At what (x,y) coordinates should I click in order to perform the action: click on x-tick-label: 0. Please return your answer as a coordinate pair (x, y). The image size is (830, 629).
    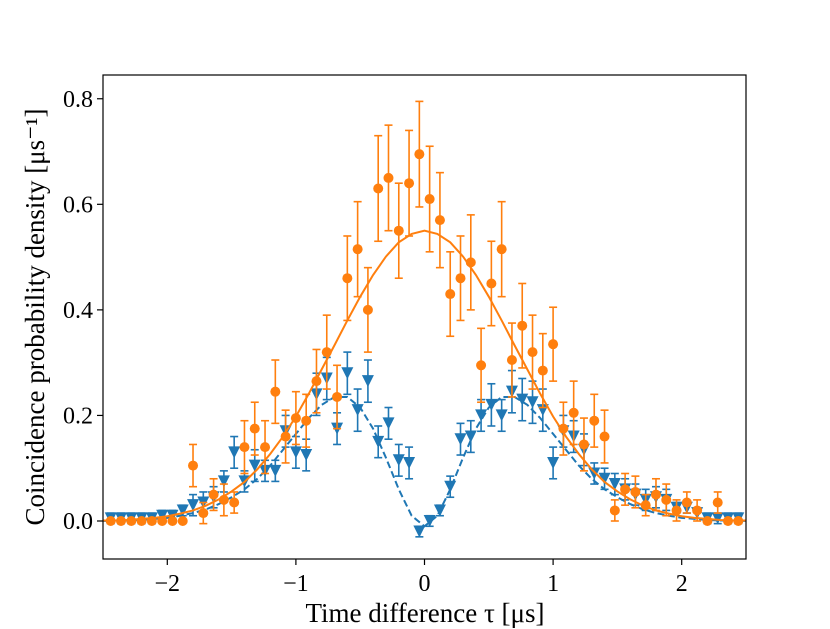
    Looking at the image, I should click on (425, 584).